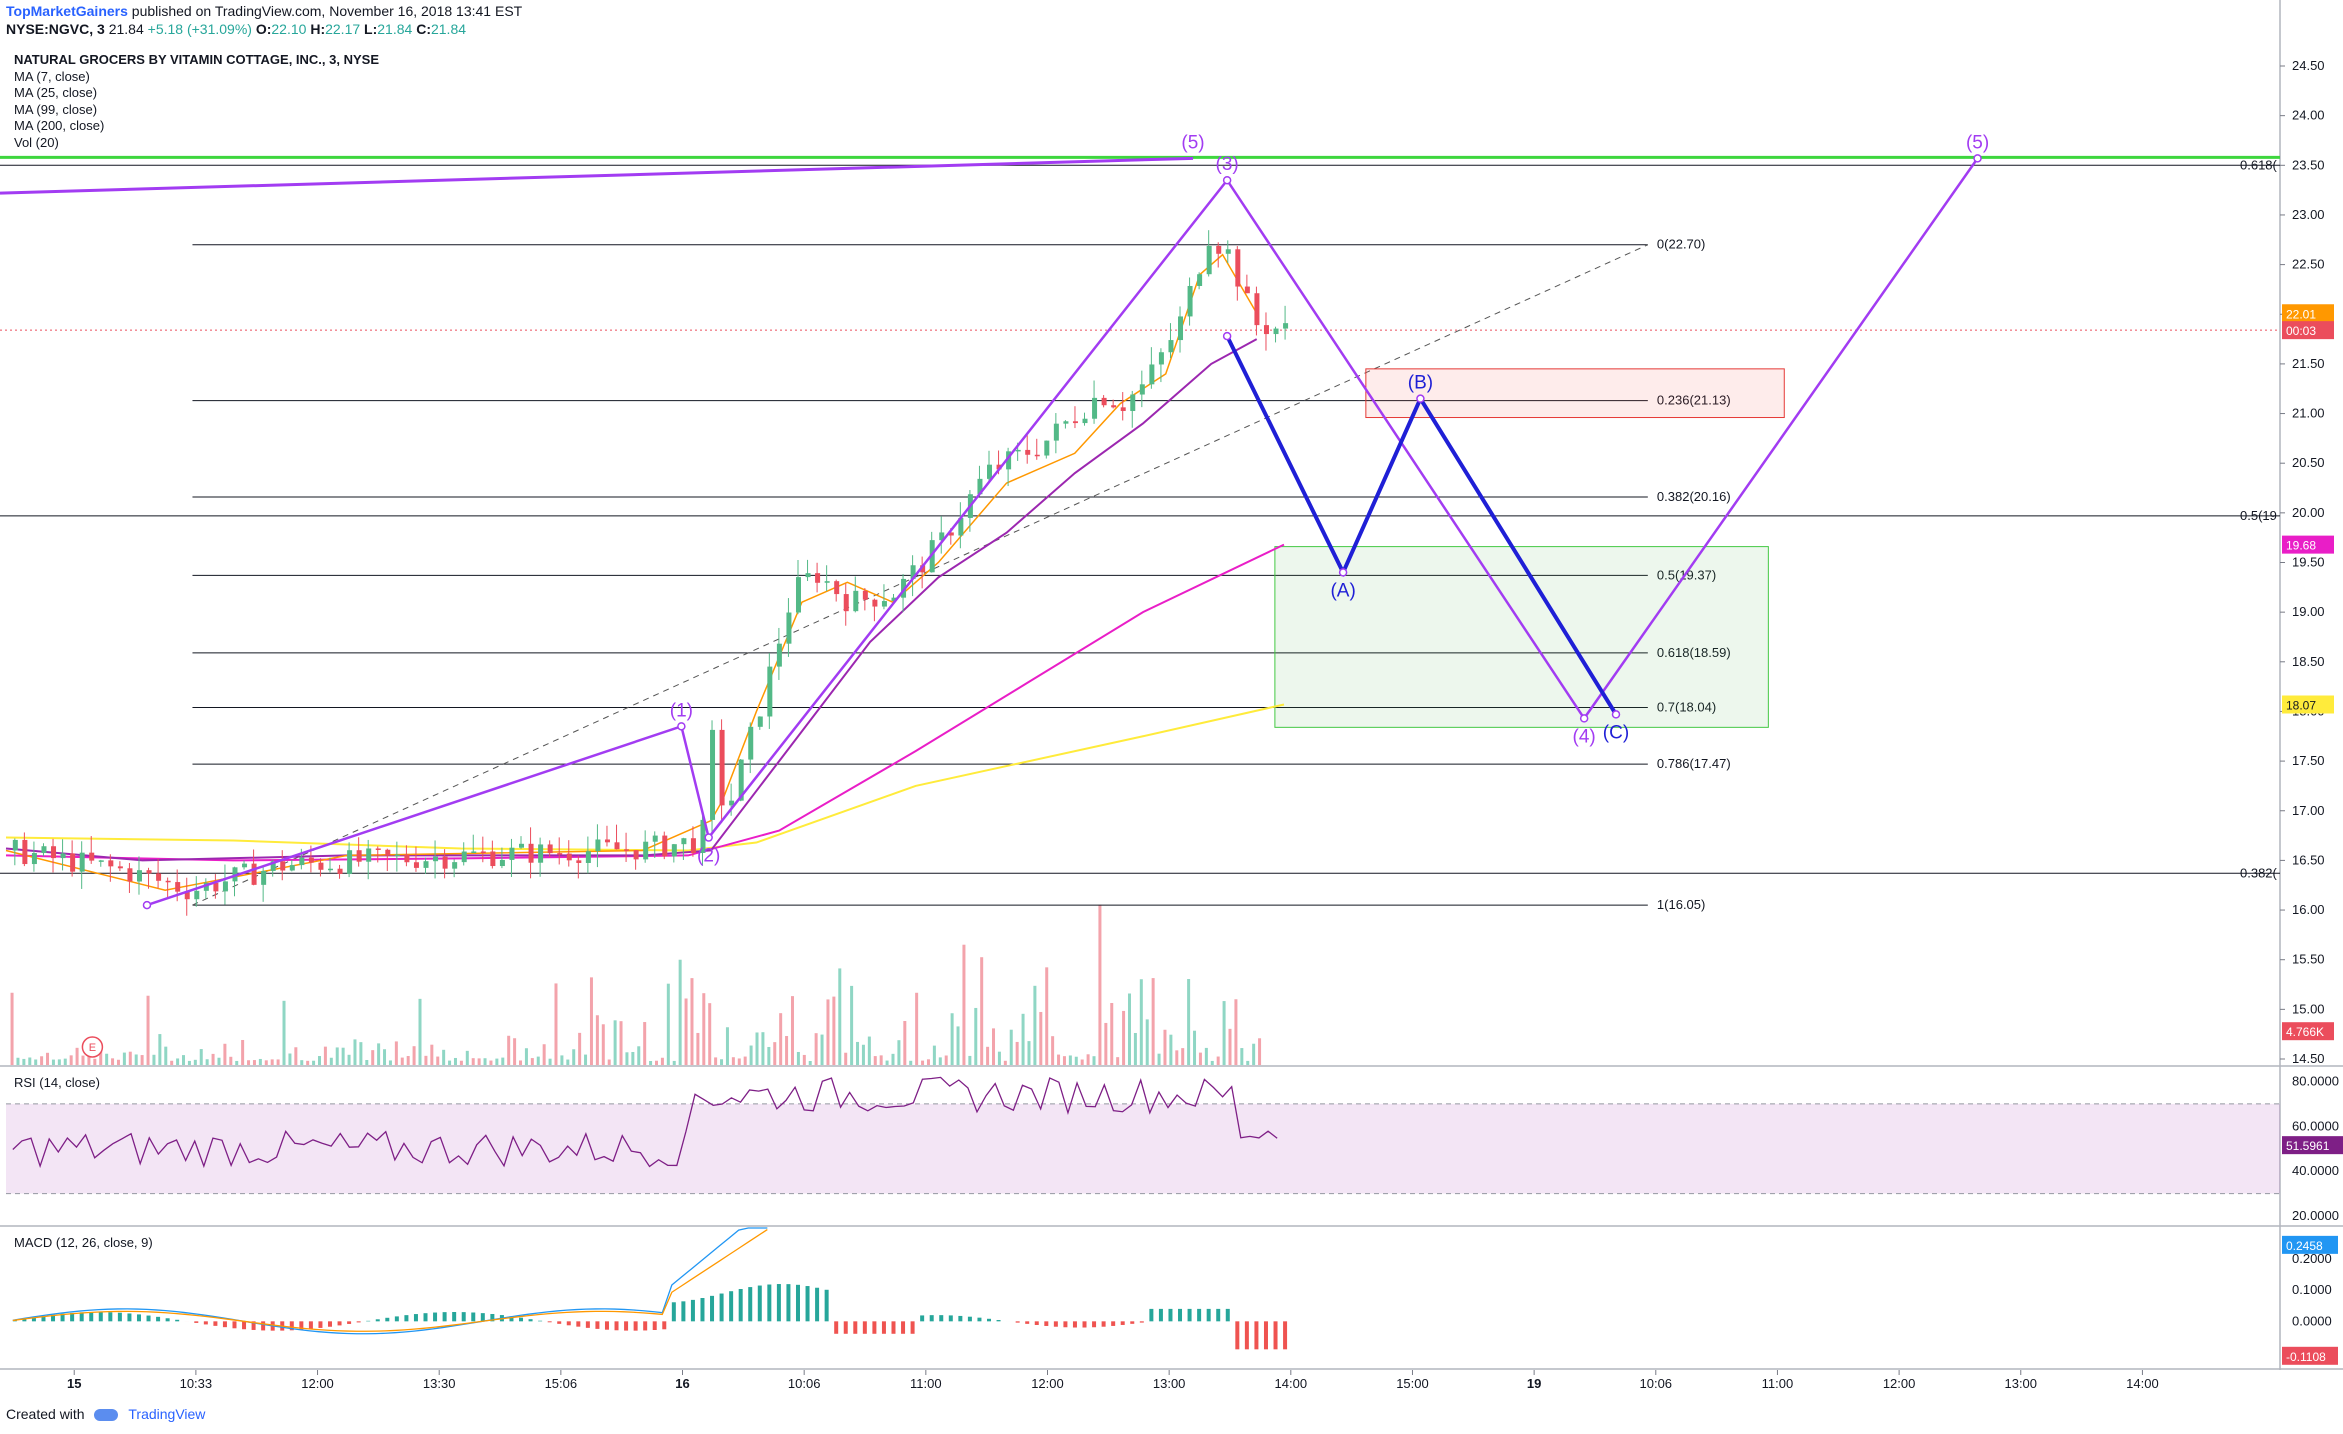 The image size is (2343, 1434). I want to click on ticker: NYSE:NGVC, 3, so click(55, 29).